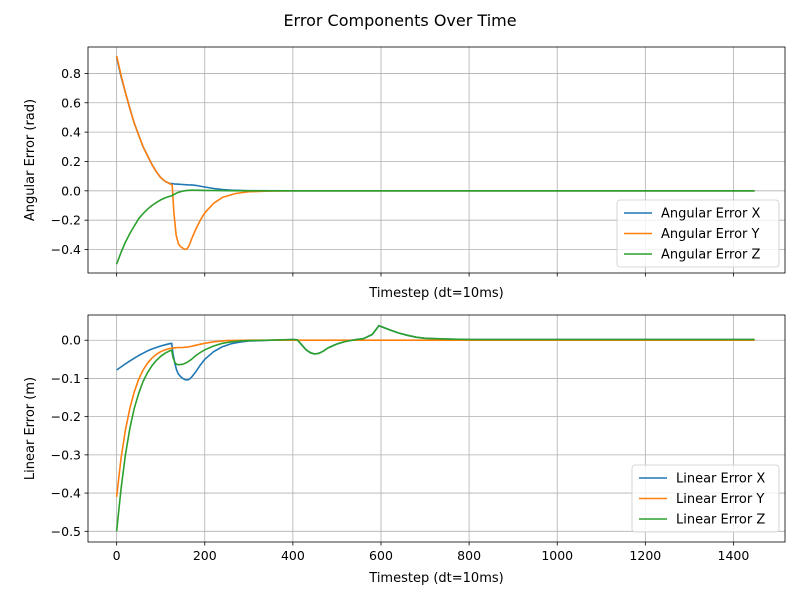 The width and height of the screenshot is (800, 600). Describe the element at coordinates (435, 578) in the screenshot. I see `linear-x-axis-label: Timestep (dt=10ms)` at that location.